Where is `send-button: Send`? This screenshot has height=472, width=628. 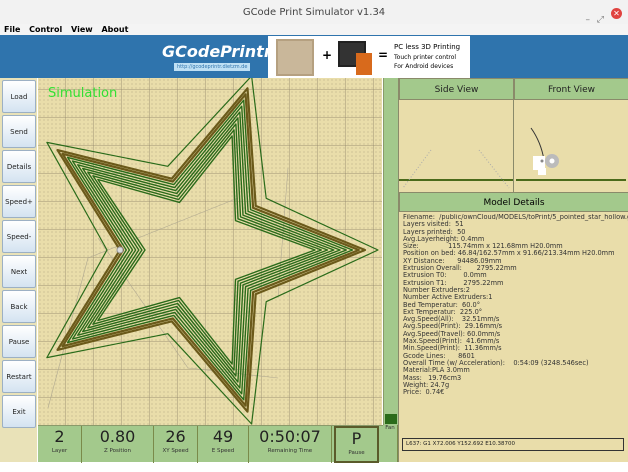 send-button: Send is located at coordinates (19, 131).